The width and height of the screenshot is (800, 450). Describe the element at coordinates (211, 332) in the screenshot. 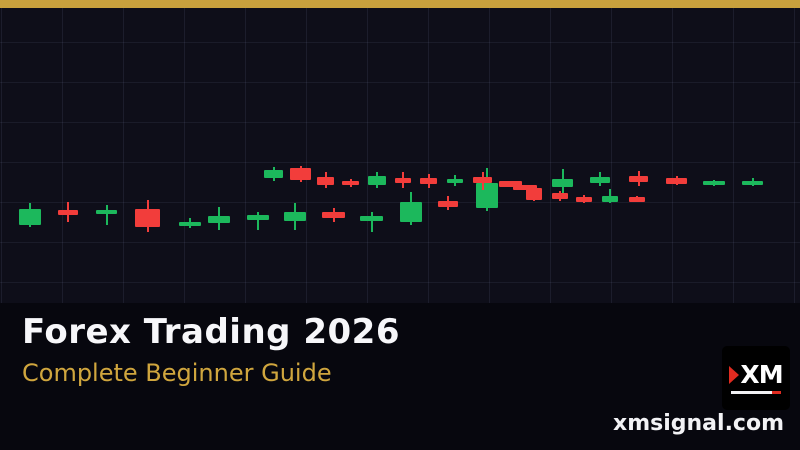

I see `page-title: Forex Trading 2026` at that location.